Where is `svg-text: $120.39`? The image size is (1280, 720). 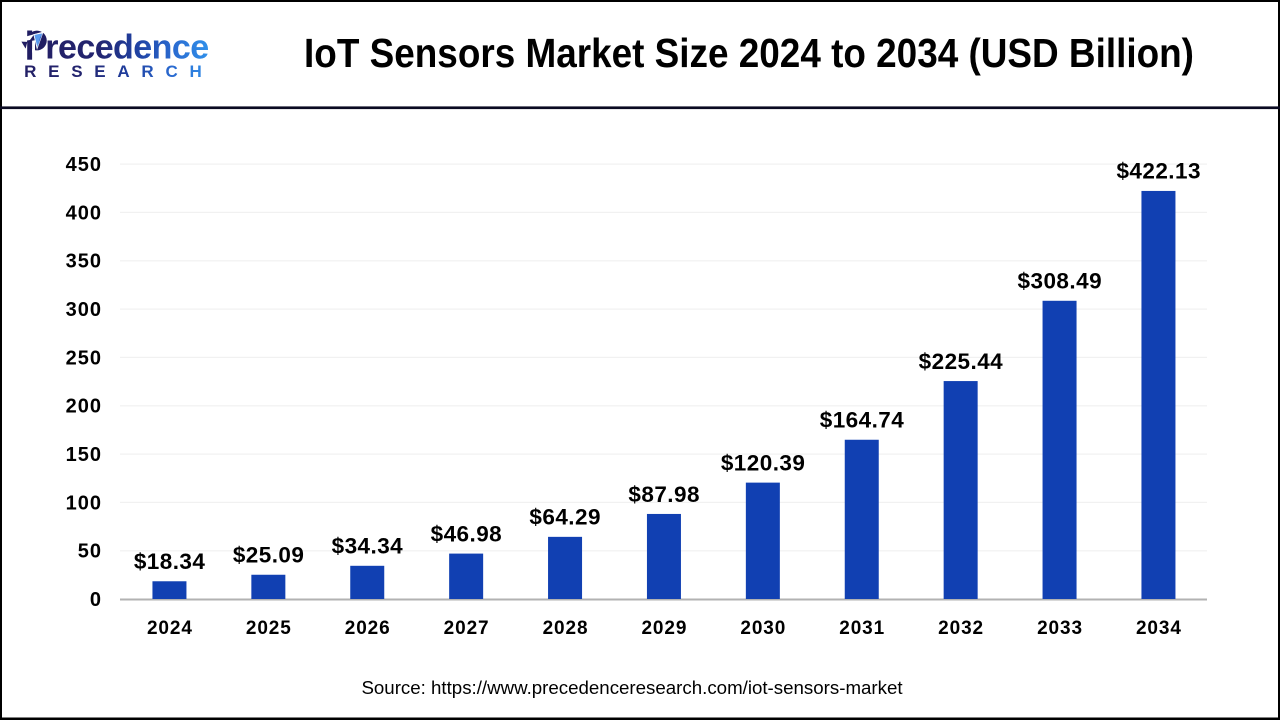
svg-text: $120.39 is located at coordinates (763, 462).